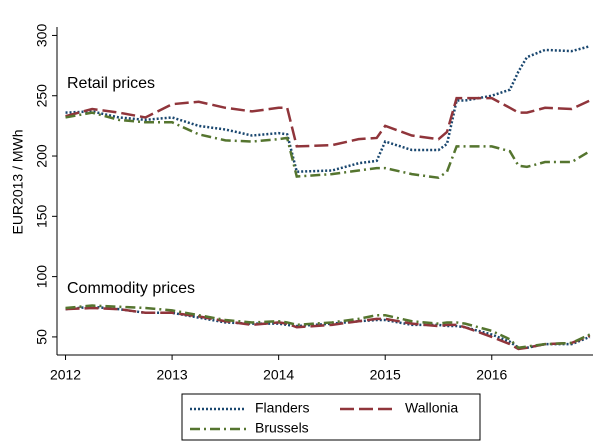 This screenshot has width=603, height=444. Describe the element at coordinates (42, 96) in the screenshot. I see `y-tick-label: 250` at that location.